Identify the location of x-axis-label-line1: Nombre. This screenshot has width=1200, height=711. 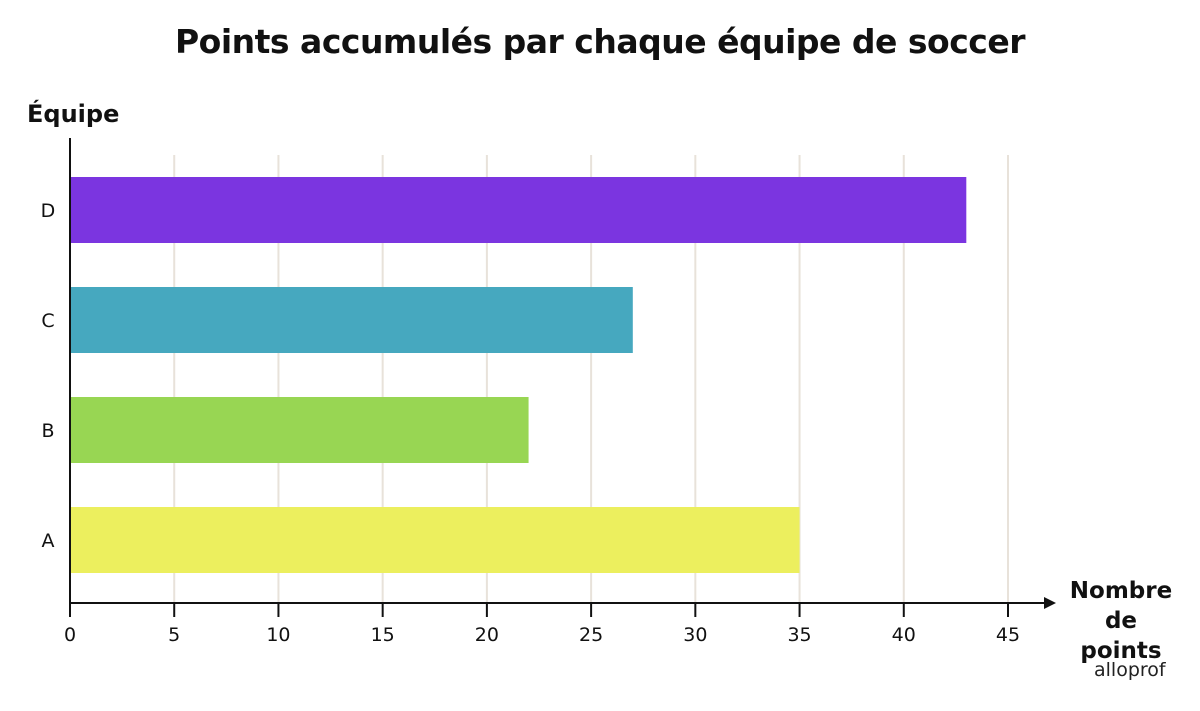
(1121, 591).